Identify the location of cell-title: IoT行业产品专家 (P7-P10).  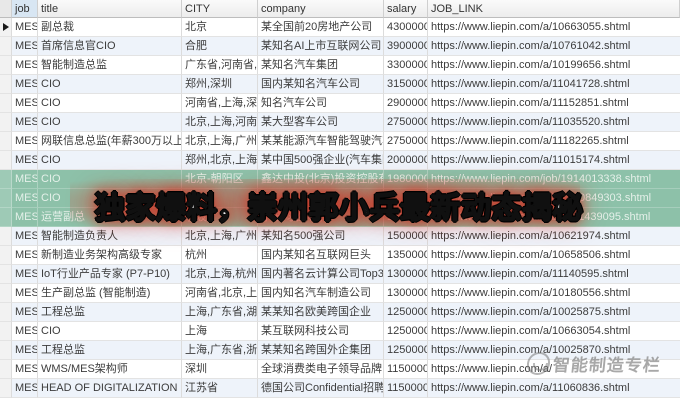
(110, 274).